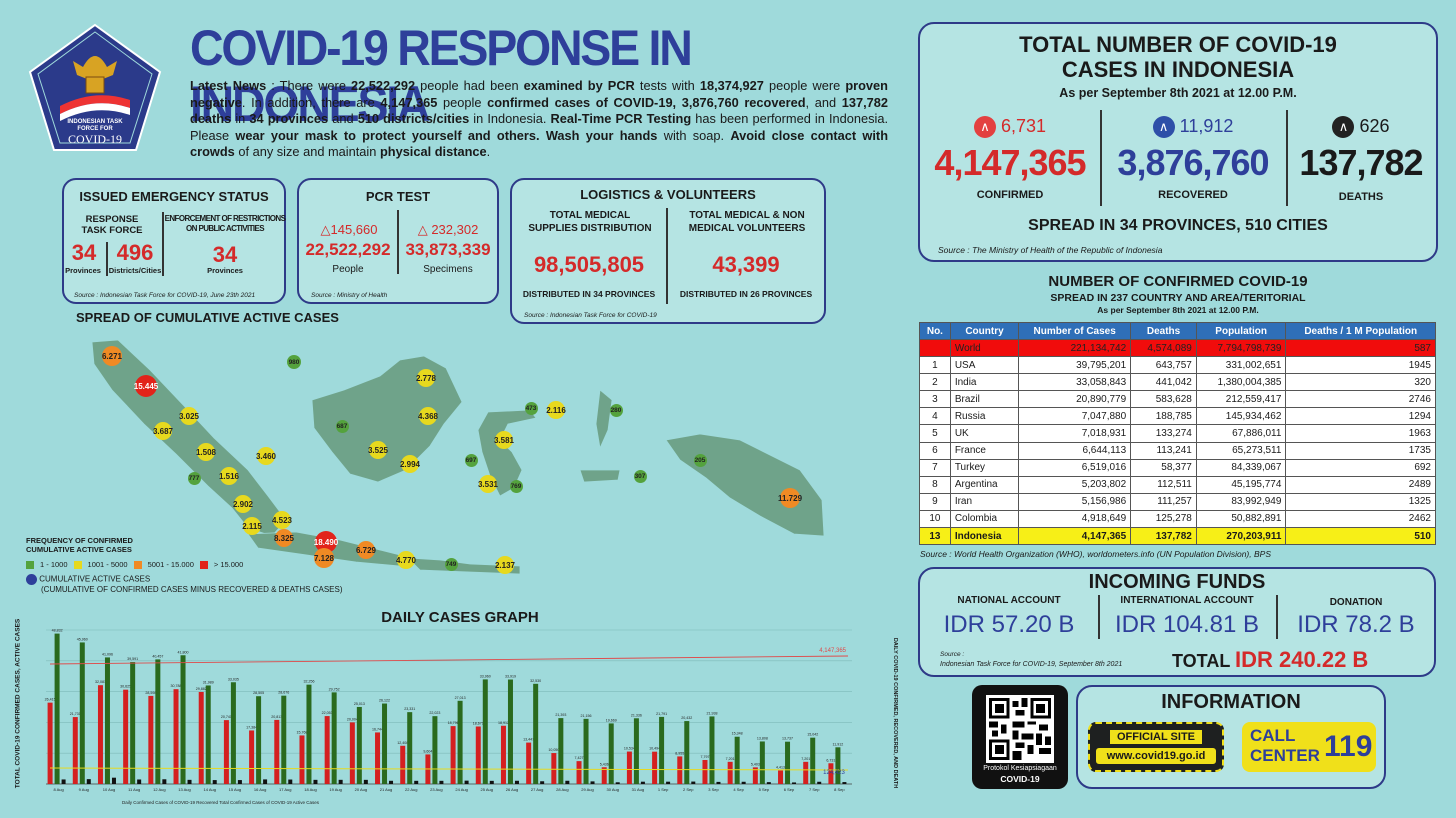 The height and width of the screenshot is (818, 1456). I want to click on funds-h3: DONATION, so click(1356, 602).